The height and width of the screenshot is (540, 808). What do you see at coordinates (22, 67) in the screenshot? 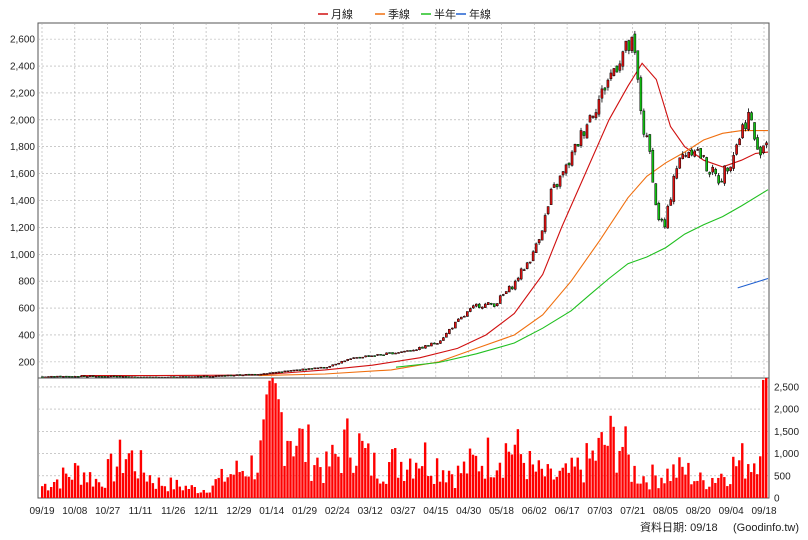
I see `price-tick-label: 2,400` at bounding box center [22, 67].